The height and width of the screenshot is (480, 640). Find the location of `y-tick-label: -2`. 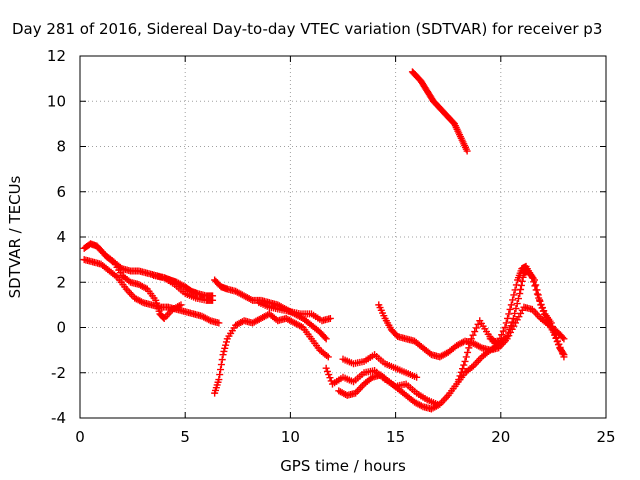

y-tick-label: -2 is located at coordinates (58, 373).